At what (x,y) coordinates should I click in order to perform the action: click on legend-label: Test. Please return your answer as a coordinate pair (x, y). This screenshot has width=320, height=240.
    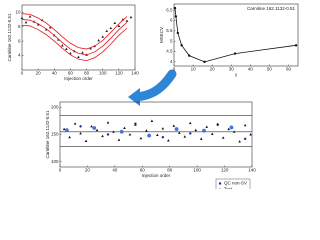
    Looking at the image, I should click on (228, 188).